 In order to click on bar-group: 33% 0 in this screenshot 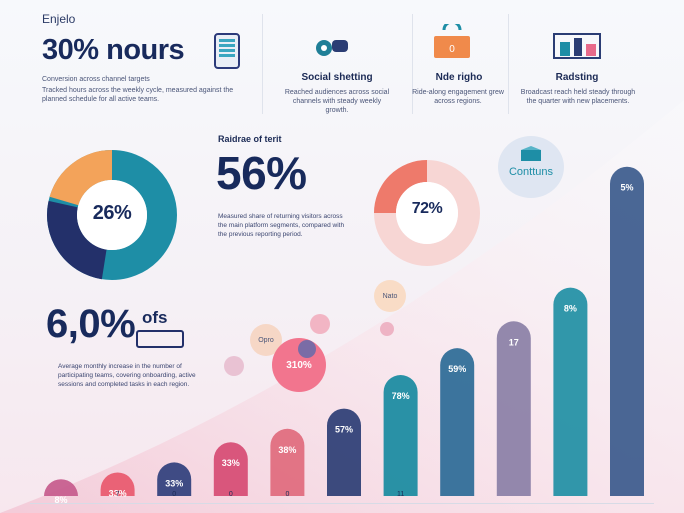, I will do `click(230, 470)`.